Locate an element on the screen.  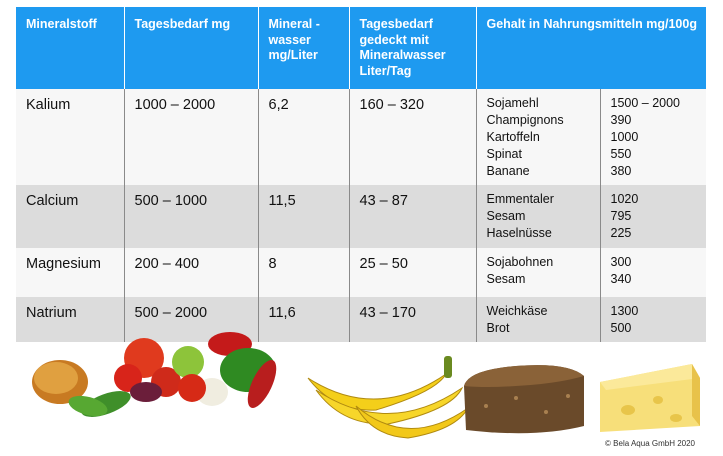
cell-food-values: 1500 – 2000 390 1000 550 380 is located at coordinates (653, 137).